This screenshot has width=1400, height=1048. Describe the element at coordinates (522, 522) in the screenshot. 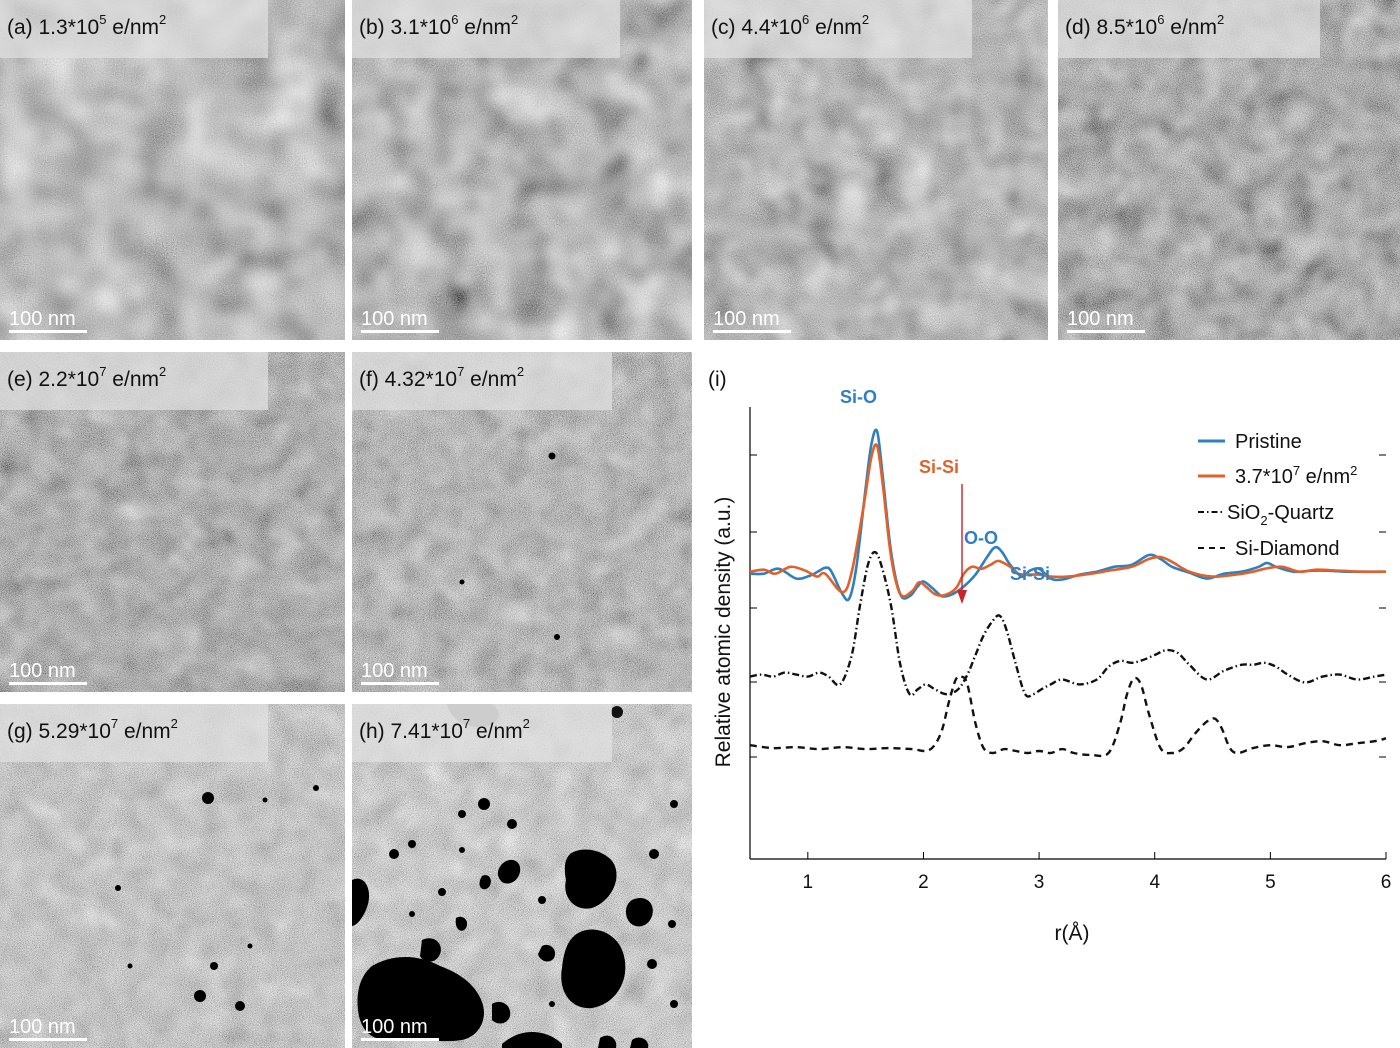

I see `micrograph-panel-f: (f) 4.32*107 e/nm2 100 nm` at that location.